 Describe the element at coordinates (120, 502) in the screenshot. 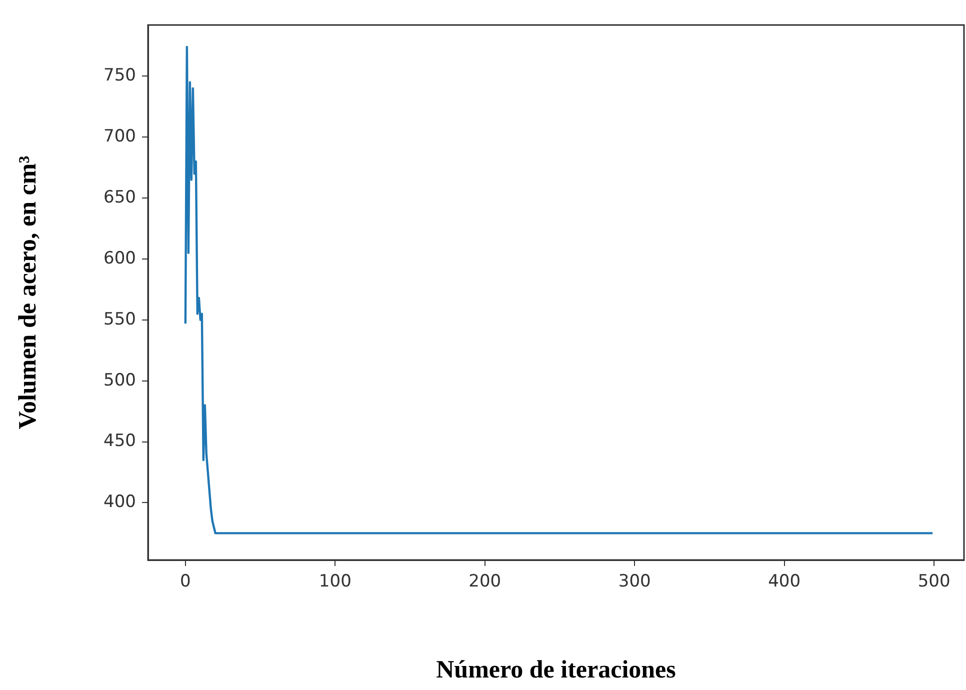

I see `y-tick-label: 400` at that location.